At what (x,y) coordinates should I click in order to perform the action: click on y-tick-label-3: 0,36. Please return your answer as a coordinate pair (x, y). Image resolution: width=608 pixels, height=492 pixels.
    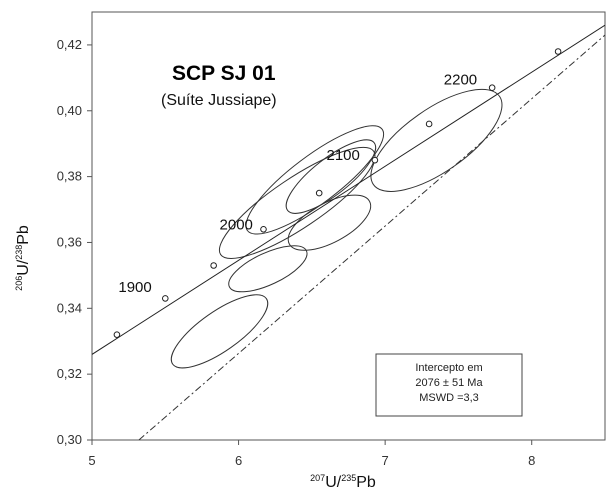
    Looking at the image, I should click on (69, 241).